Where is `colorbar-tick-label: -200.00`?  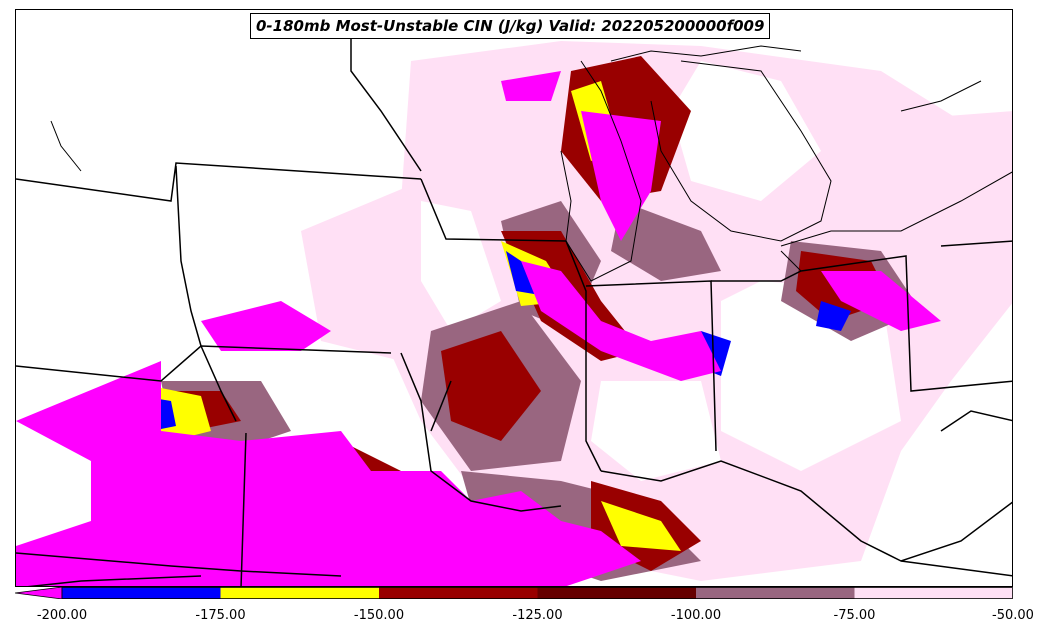
colorbar-tick-label: -200.00 is located at coordinates (62, 615).